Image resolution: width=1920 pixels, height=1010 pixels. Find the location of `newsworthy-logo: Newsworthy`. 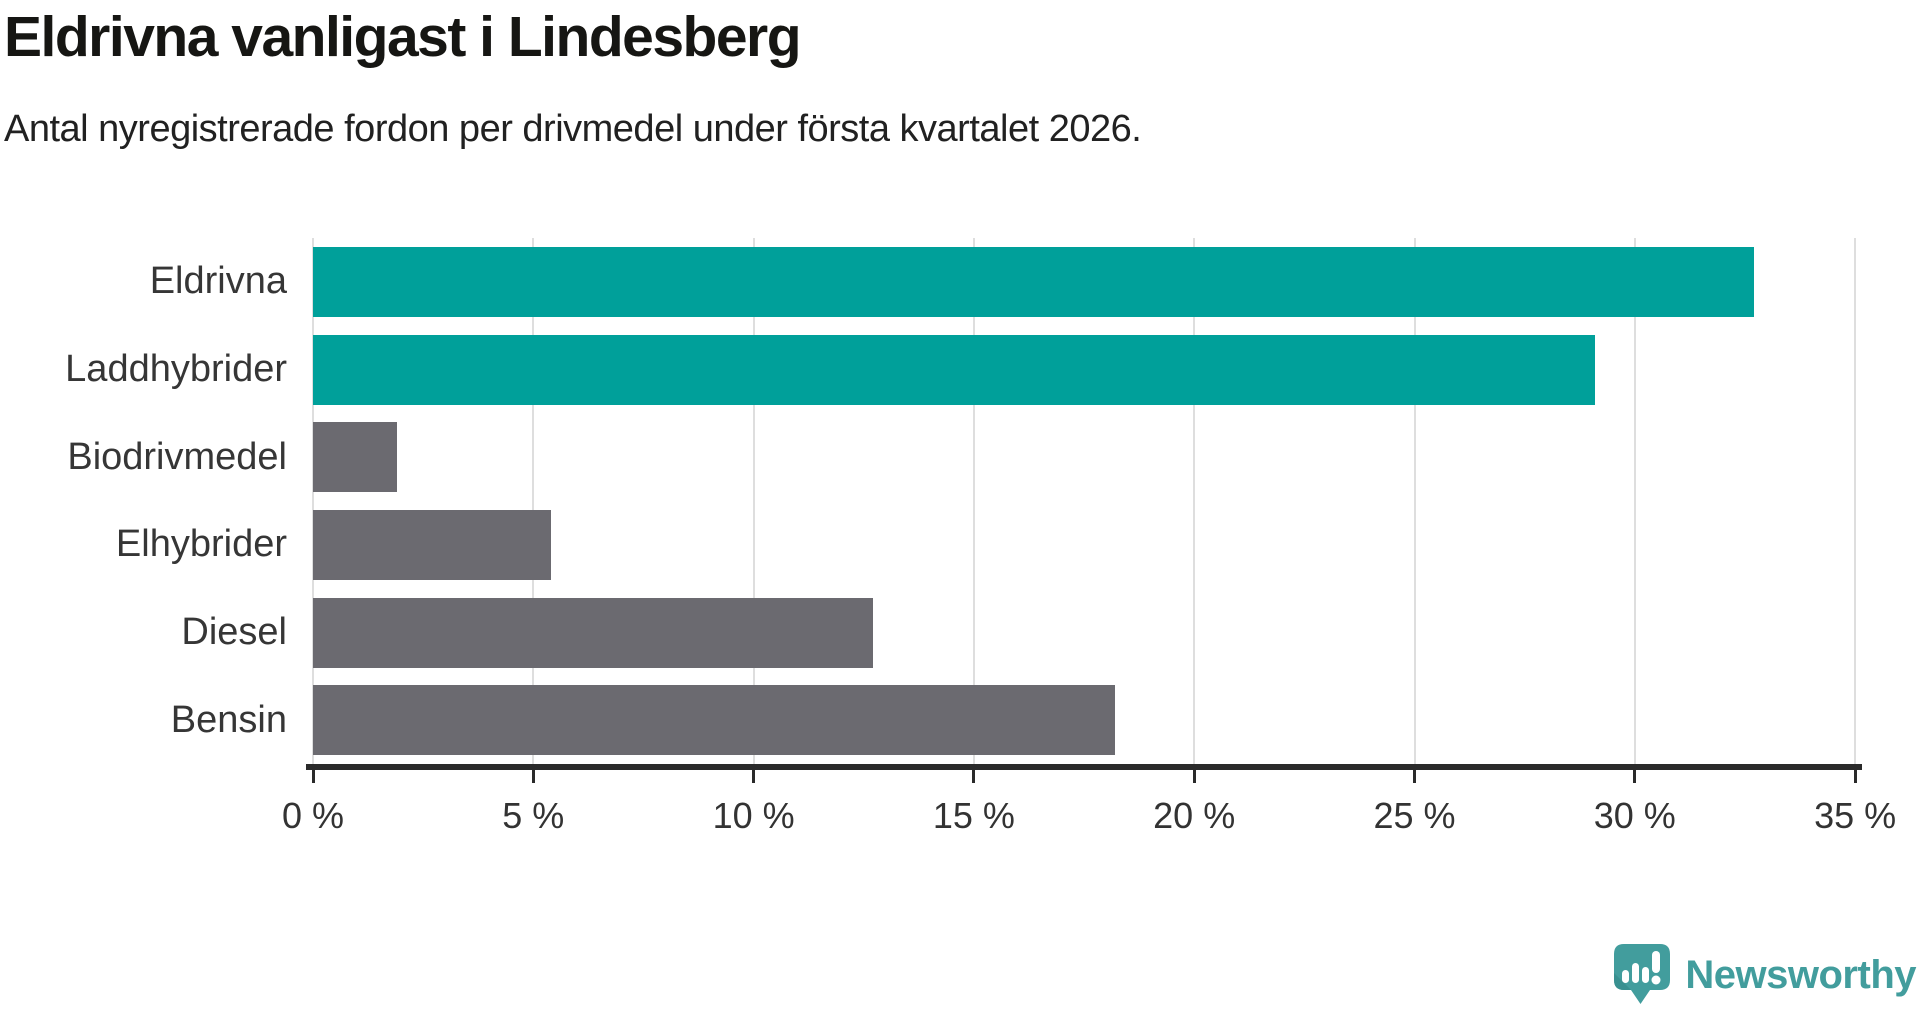

newsworthy-logo: Newsworthy is located at coordinates (1764, 975).